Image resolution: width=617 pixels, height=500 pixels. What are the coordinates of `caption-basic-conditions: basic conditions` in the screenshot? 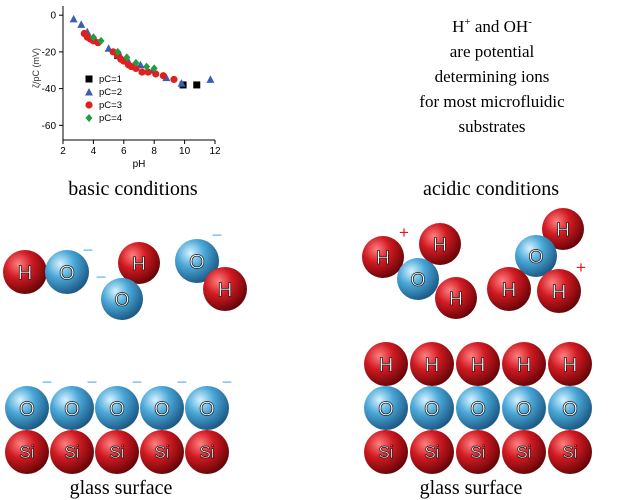 It's located at (133, 189).